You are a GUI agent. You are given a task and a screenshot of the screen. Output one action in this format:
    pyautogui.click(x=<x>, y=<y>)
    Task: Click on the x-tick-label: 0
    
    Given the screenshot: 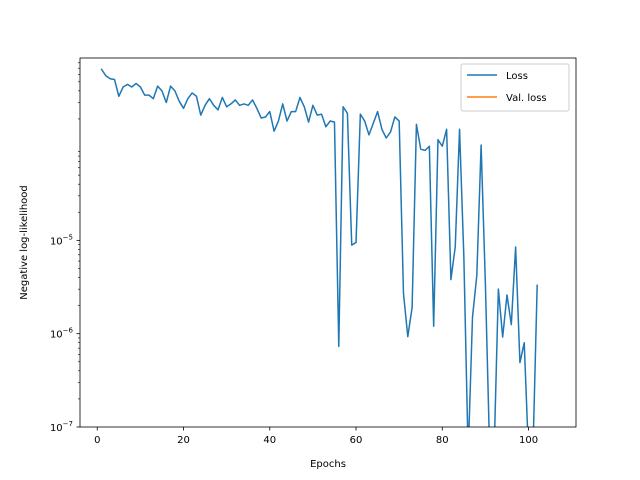 What is the action you would take?
    pyautogui.click(x=97, y=440)
    